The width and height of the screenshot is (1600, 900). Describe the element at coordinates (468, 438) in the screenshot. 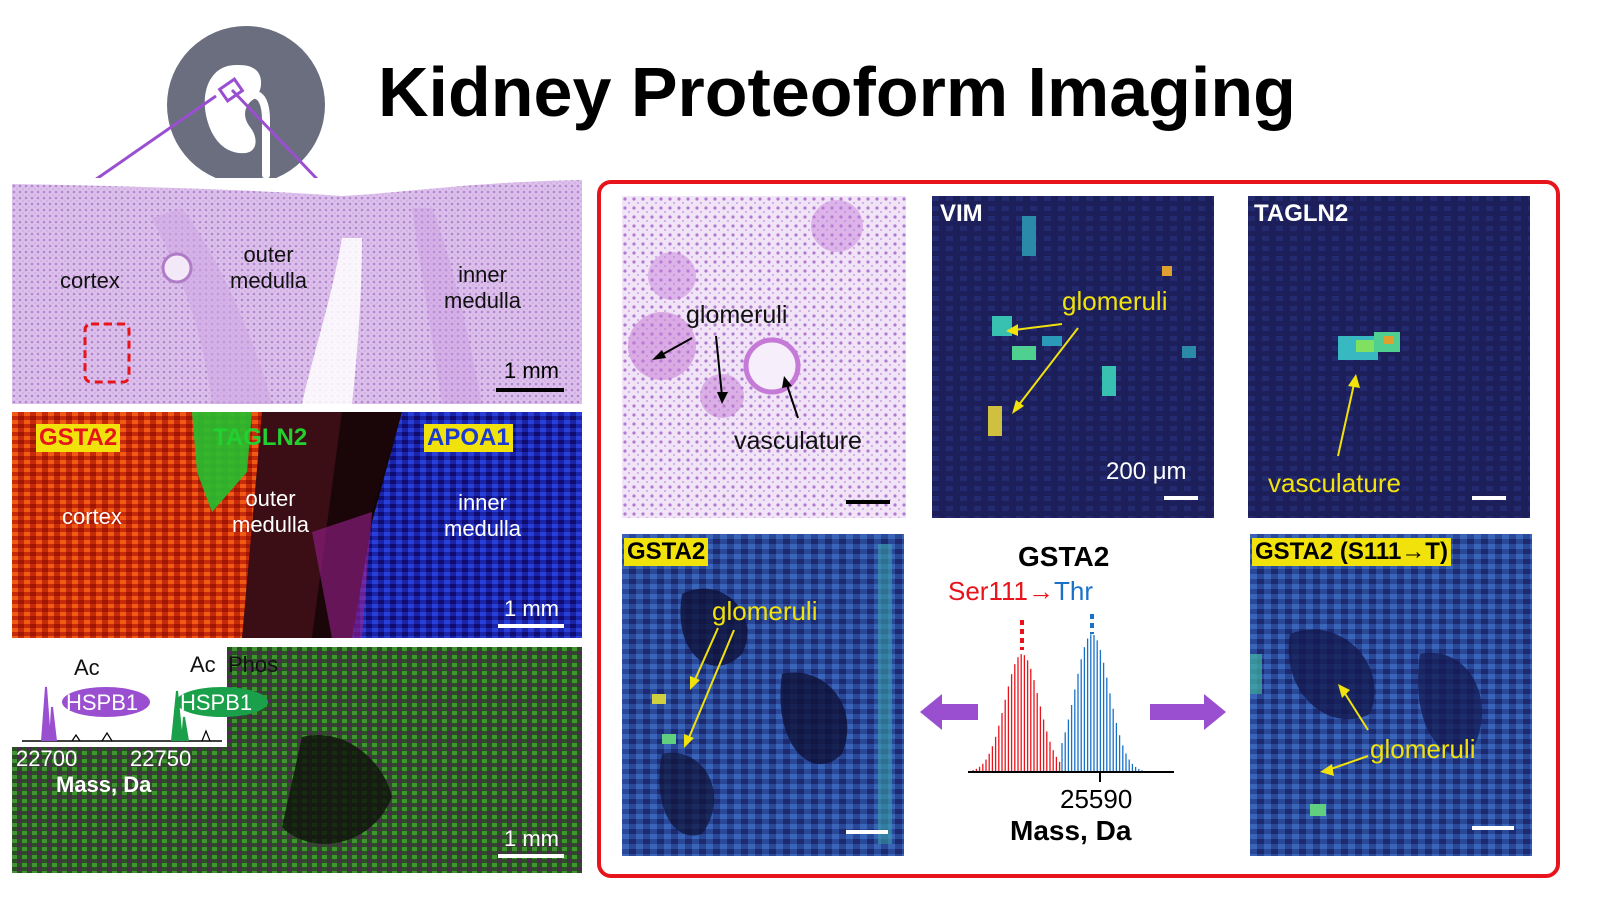

I see `overlay-tag-apoa1: APOA1` at that location.